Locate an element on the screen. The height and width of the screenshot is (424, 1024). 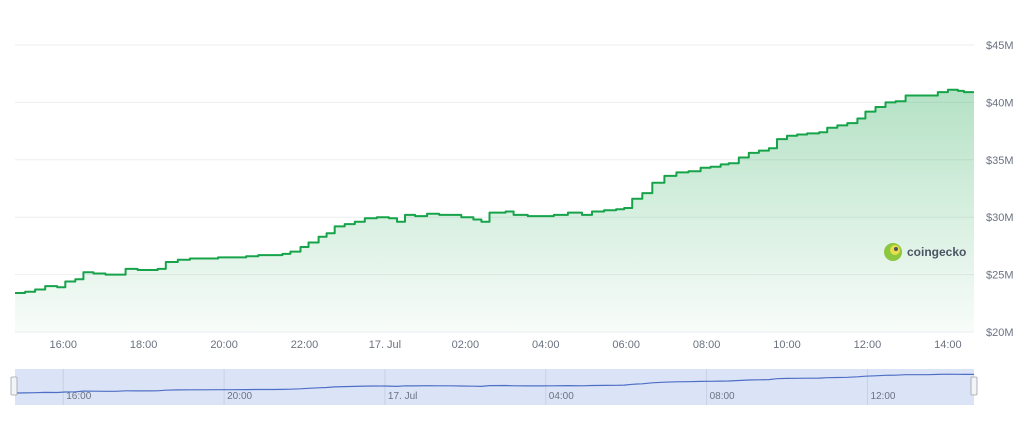
x-tick-label: 06:00 is located at coordinates (626, 345).